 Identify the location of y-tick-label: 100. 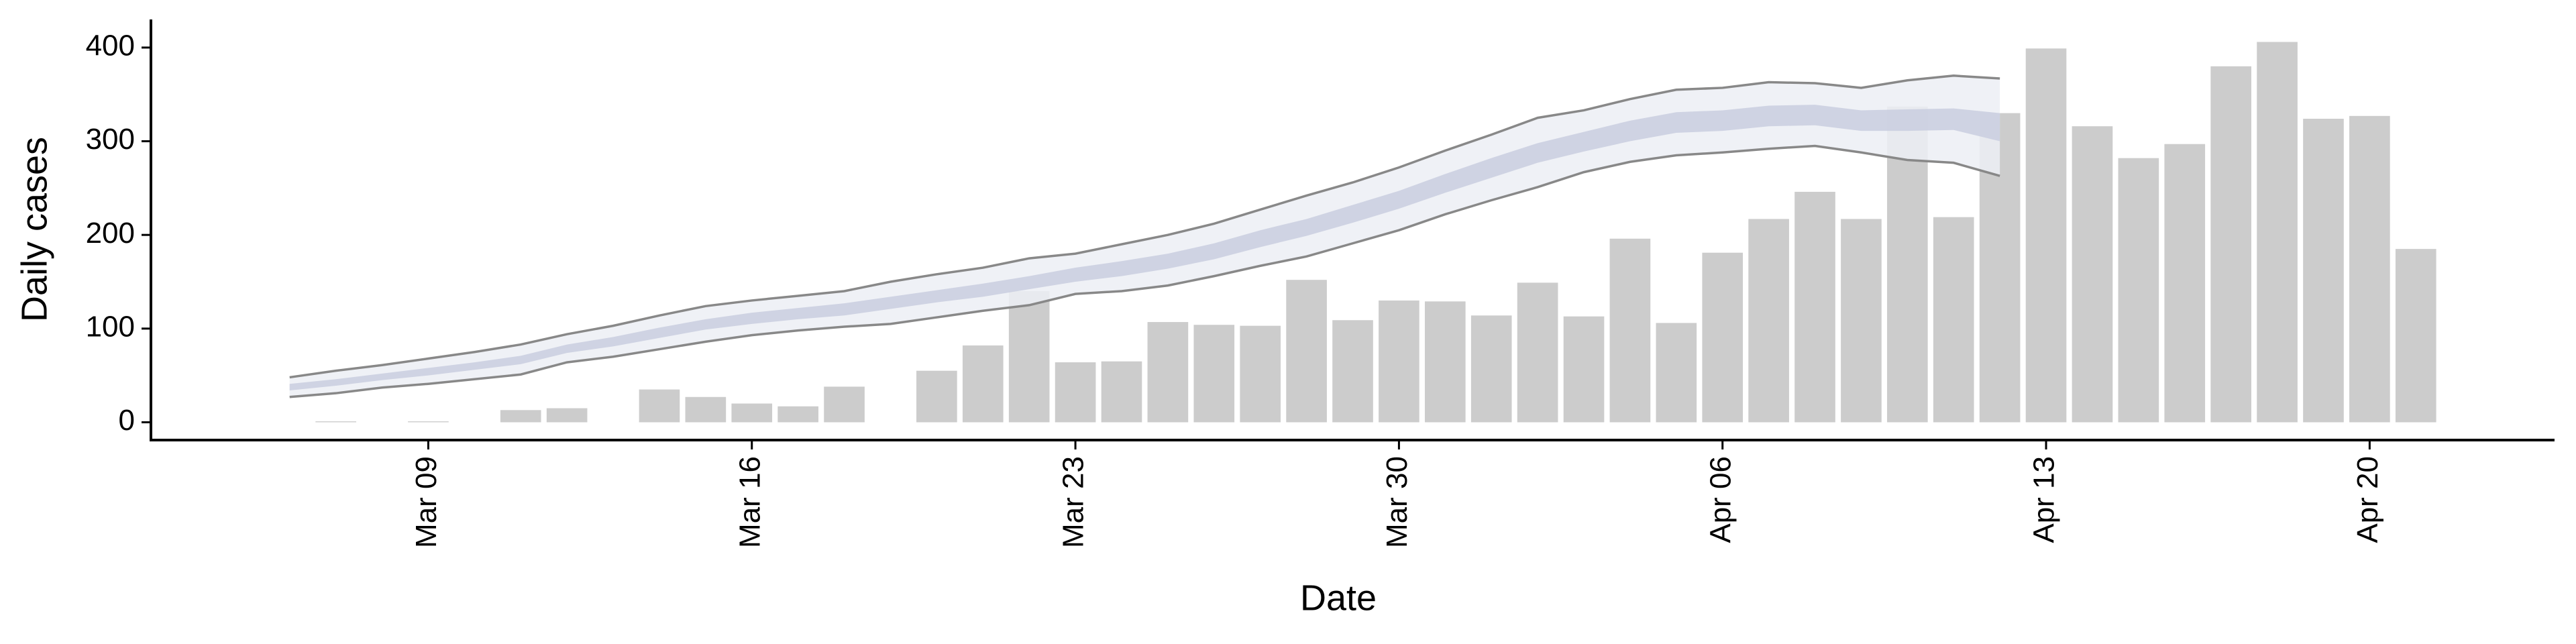
(110, 326).